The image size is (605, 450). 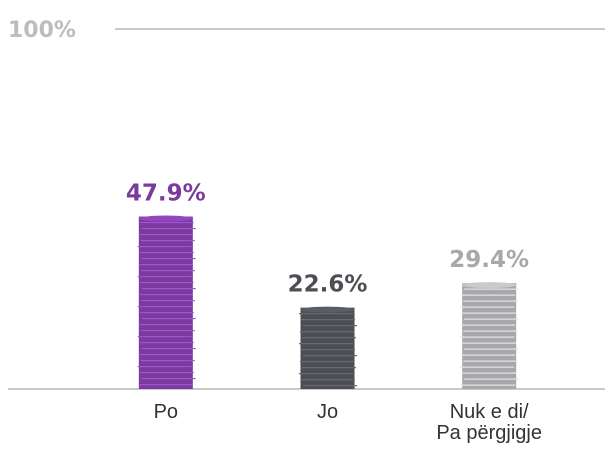 I want to click on value-label: 22.6%, so click(x=328, y=285).